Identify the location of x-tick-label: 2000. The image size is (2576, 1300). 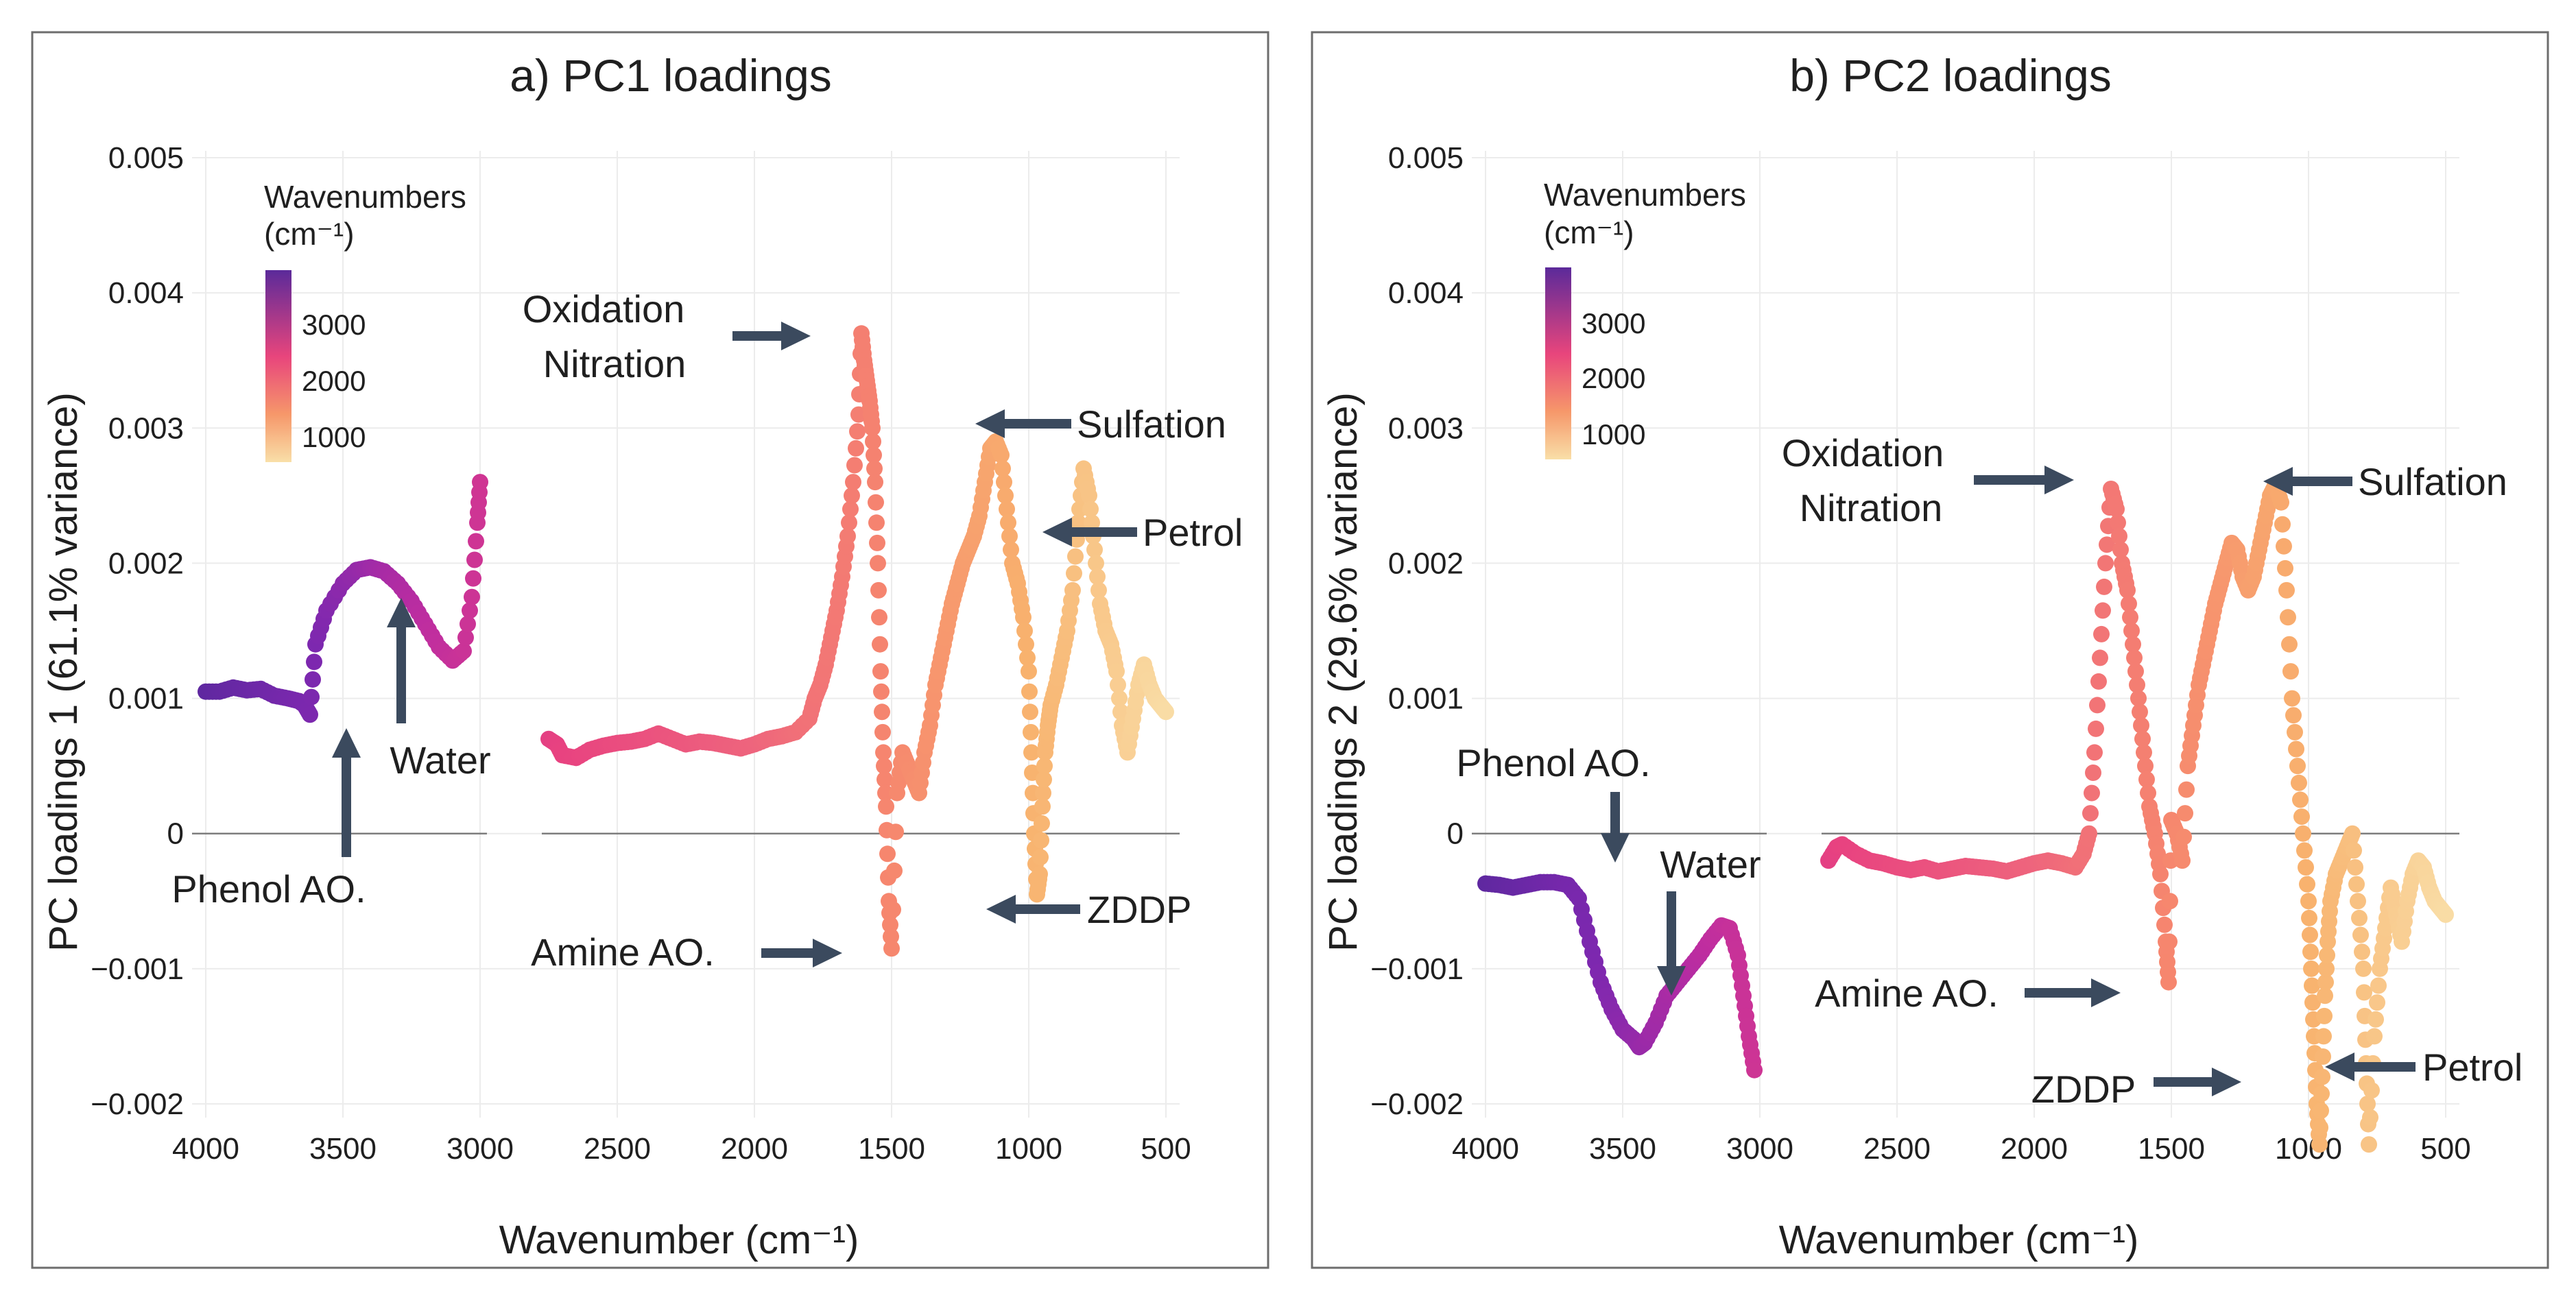
(2034, 1149).